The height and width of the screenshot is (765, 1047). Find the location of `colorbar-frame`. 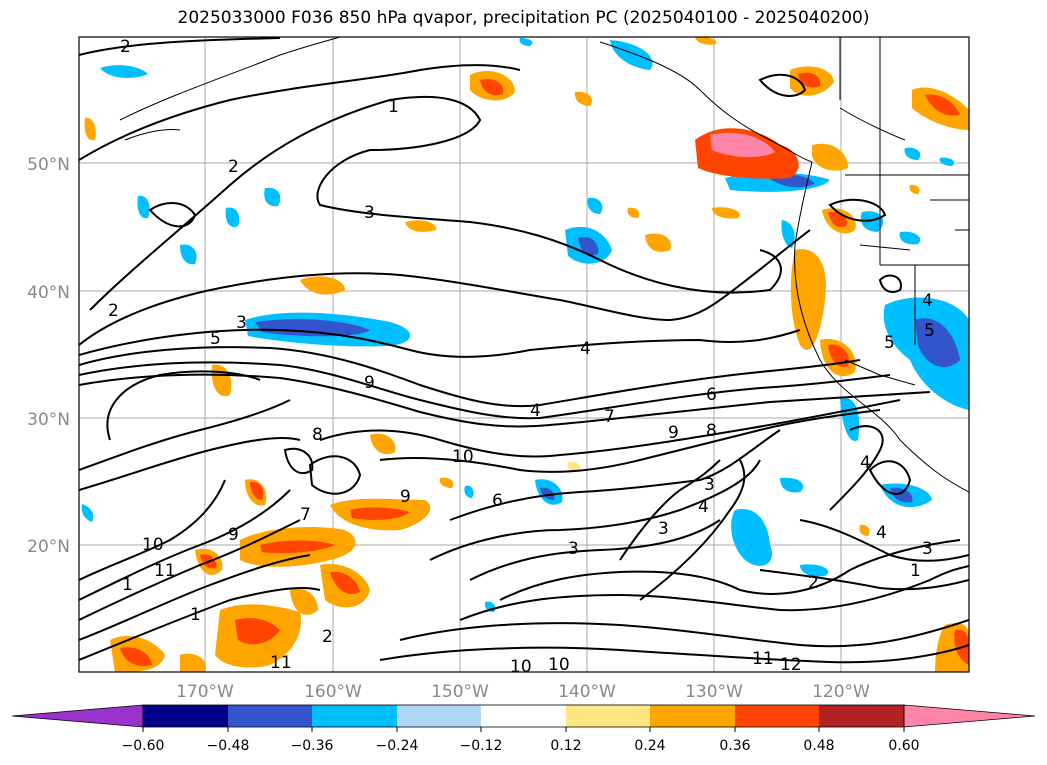

colorbar-frame is located at coordinates (523, 716).